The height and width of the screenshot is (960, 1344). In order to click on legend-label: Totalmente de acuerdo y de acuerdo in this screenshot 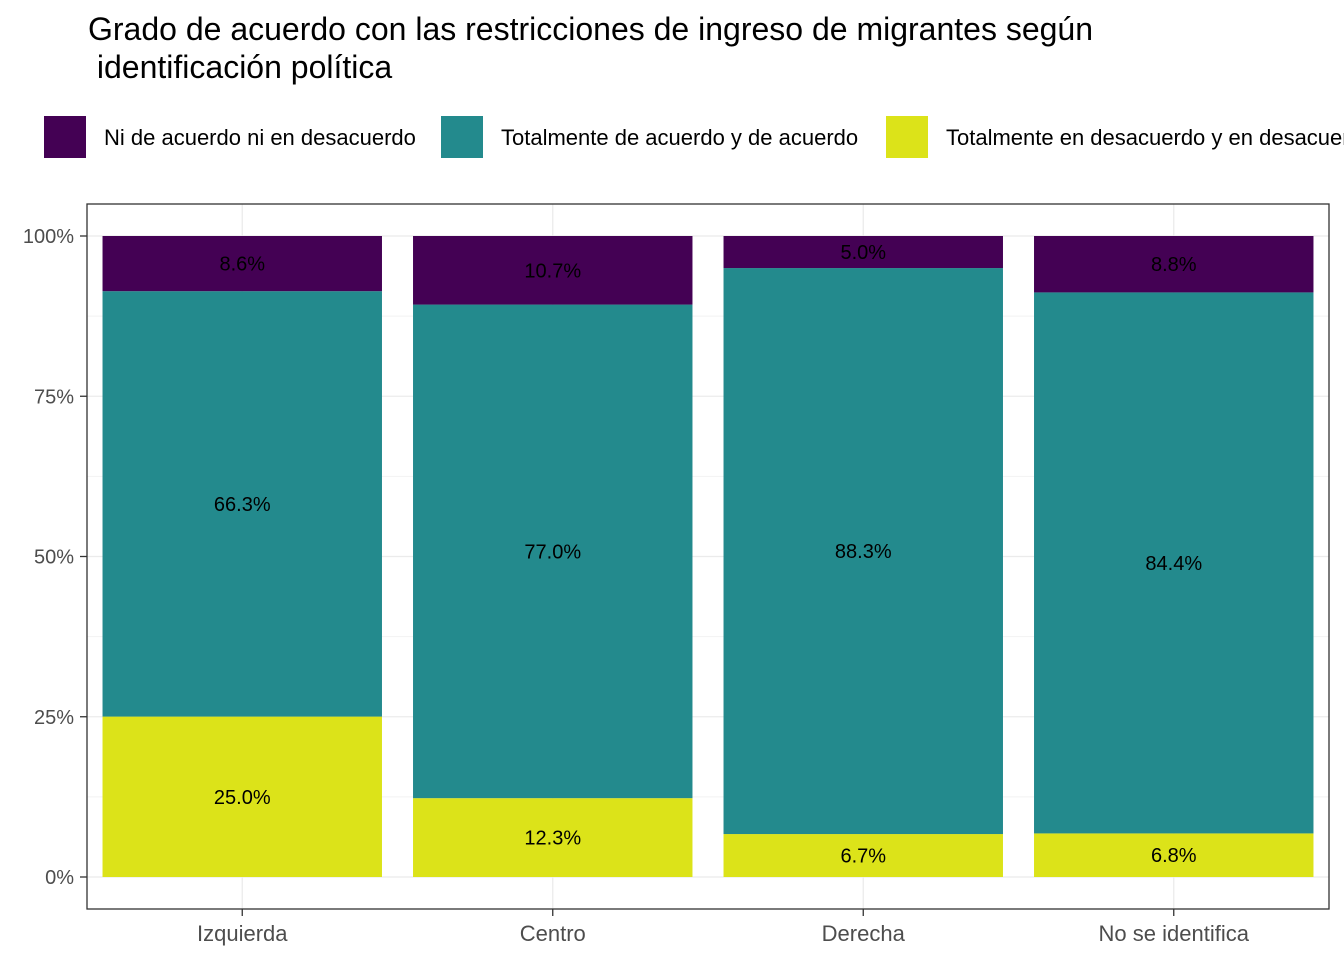, I will do `click(680, 137)`.